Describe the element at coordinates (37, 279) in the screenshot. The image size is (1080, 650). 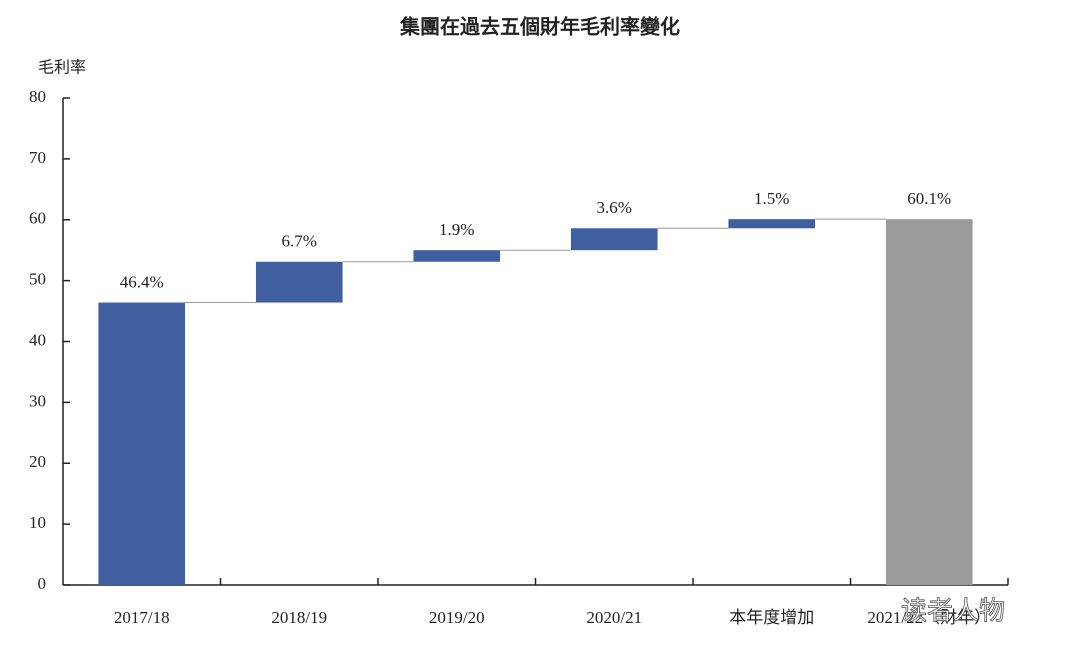
I see `y-tick-label: 50` at that location.